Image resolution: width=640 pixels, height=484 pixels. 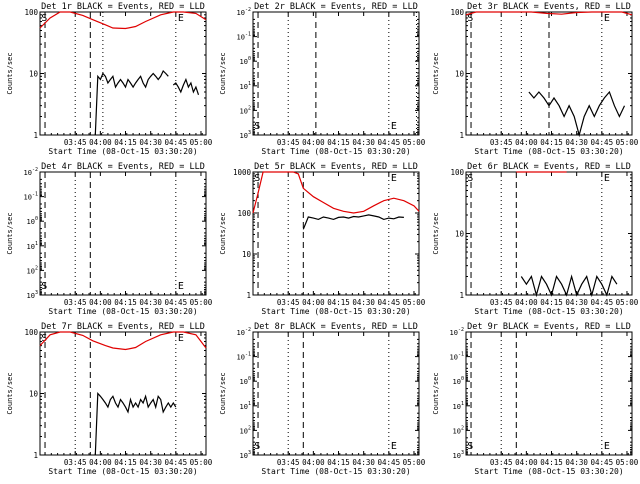 What do you see at coordinates (336, 7) in the screenshot?
I see `chart-title: Det 2r BLACK = Events, RED = LLD` at bounding box center [336, 7].